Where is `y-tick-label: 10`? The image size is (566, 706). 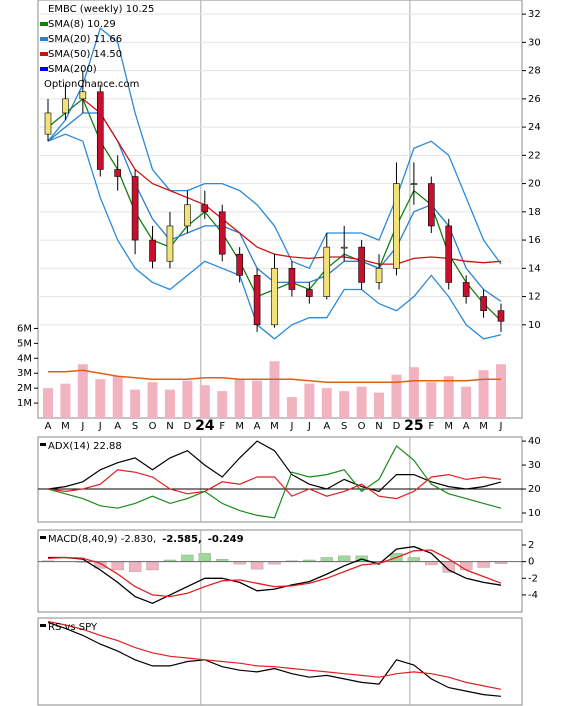
y-tick-label: 10 is located at coordinates (534, 325).